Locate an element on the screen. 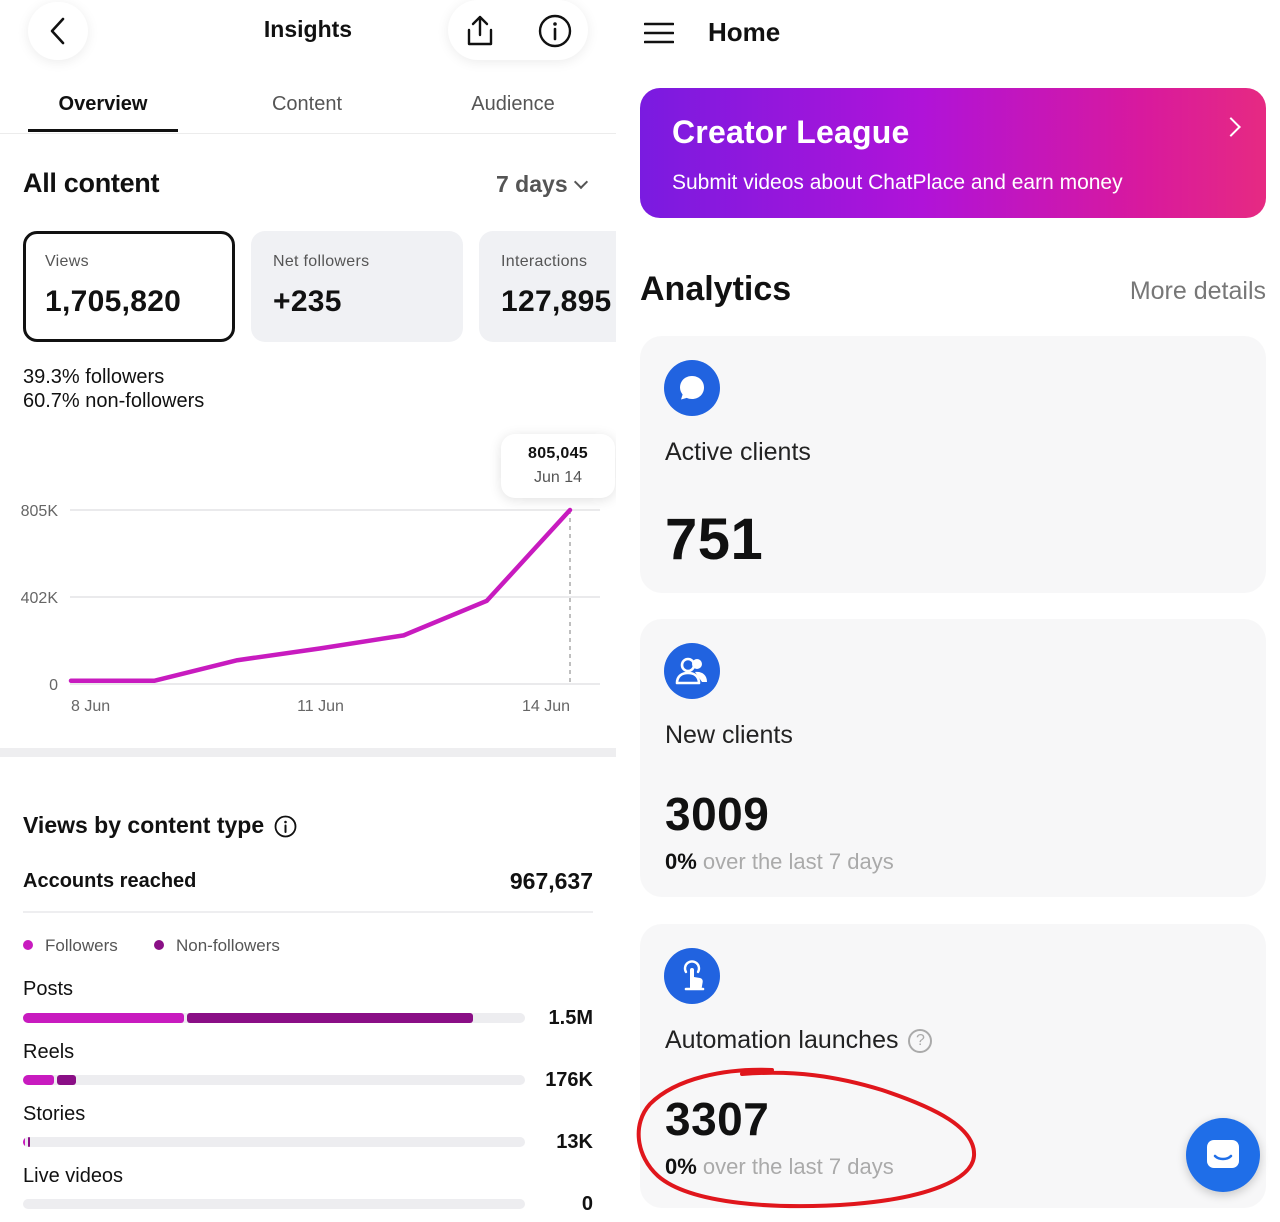 The width and height of the screenshot is (1280, 1222). stat-value: 127,895 is located at coordinates (556, 301).